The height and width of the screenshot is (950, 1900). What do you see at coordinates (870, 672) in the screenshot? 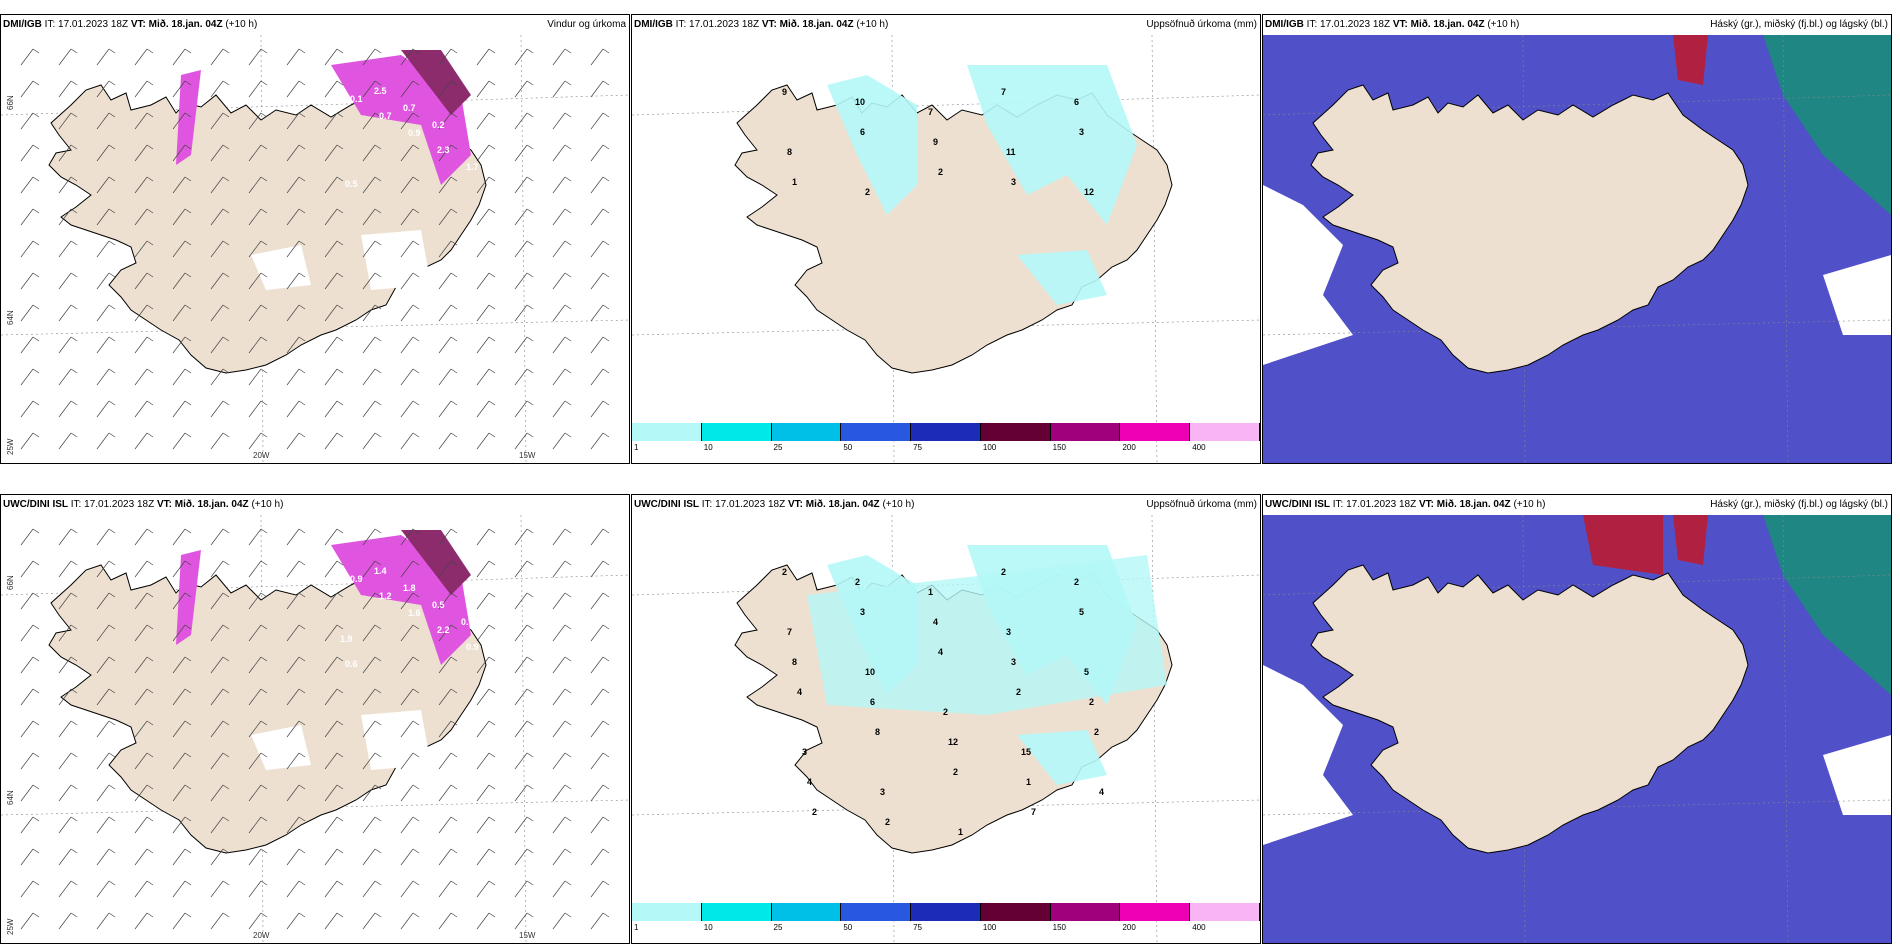
I see `value-label: 10` at bounding box center [870, 672].